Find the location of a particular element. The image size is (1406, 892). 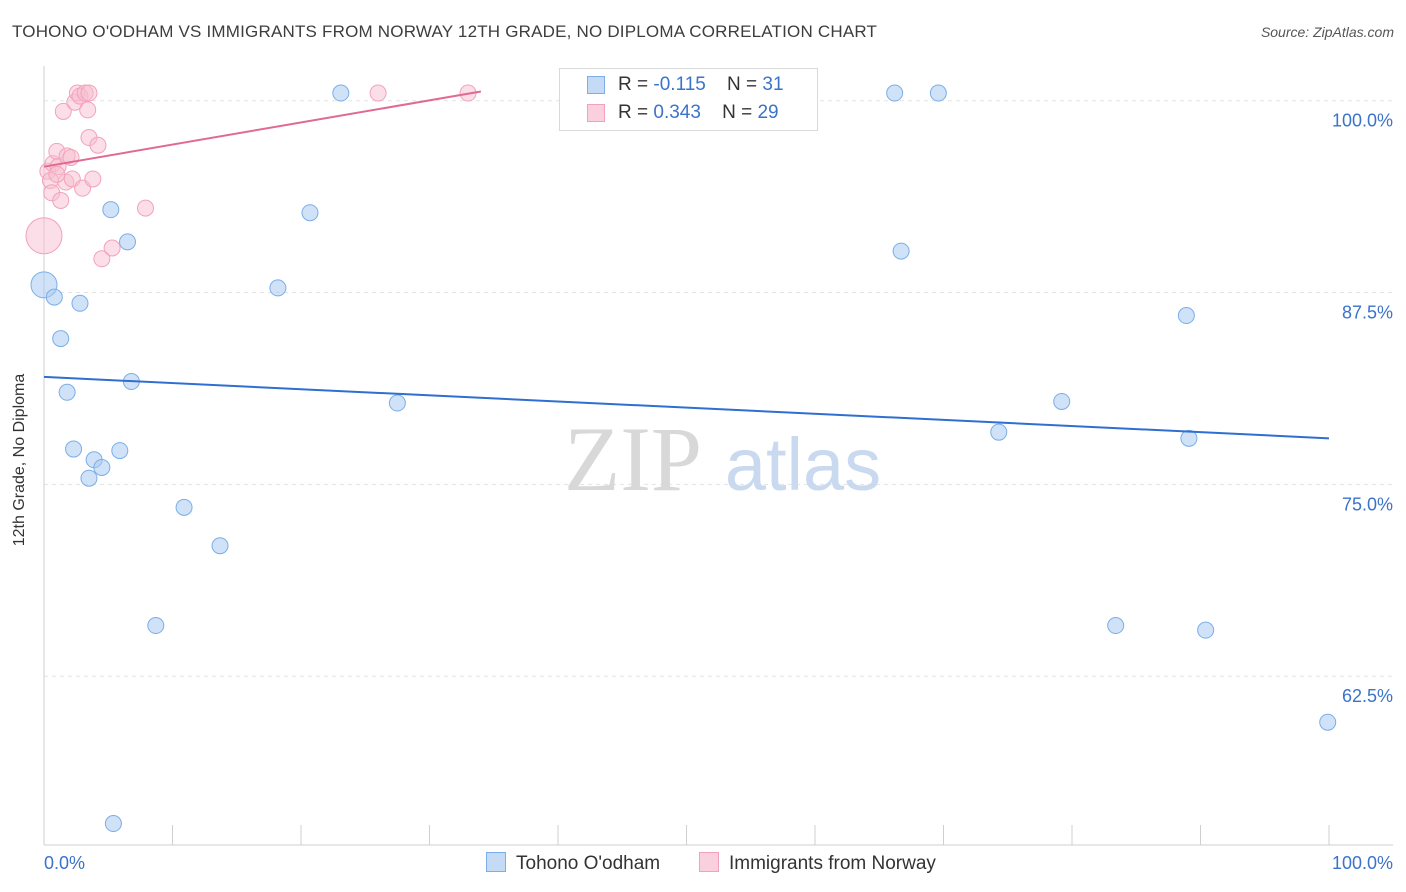

legend-swatch-norway is located at coordinates (596, 113).